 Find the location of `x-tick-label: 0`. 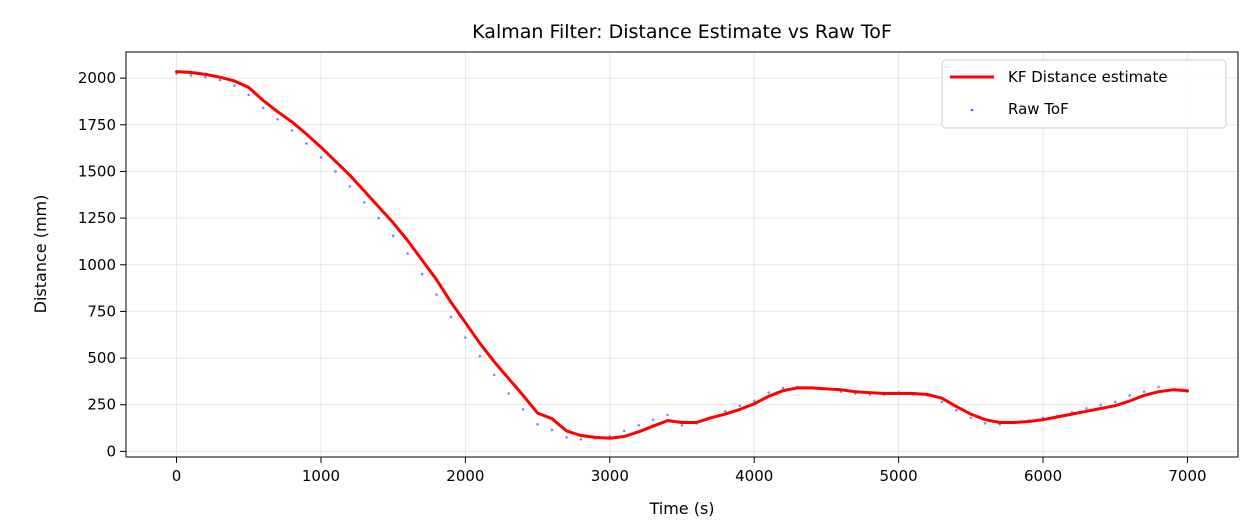

x-tick-label: 0 is located at coordinates (177, 476).